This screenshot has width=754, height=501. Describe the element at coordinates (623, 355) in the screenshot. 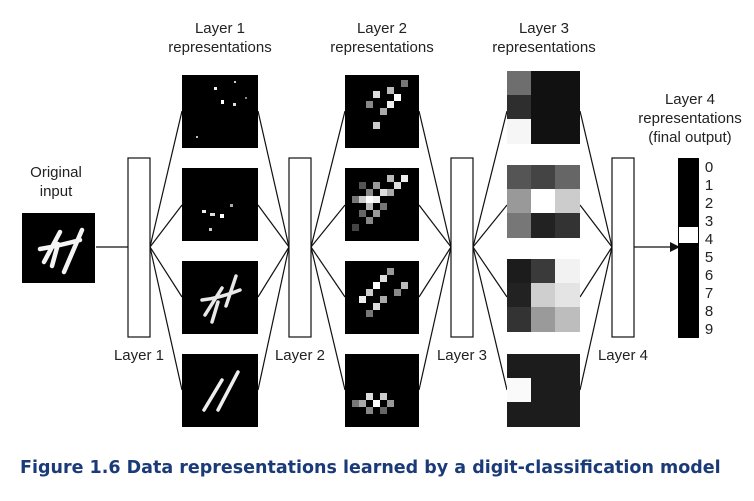

I see `layer-4-label: Layer 4` at that location.